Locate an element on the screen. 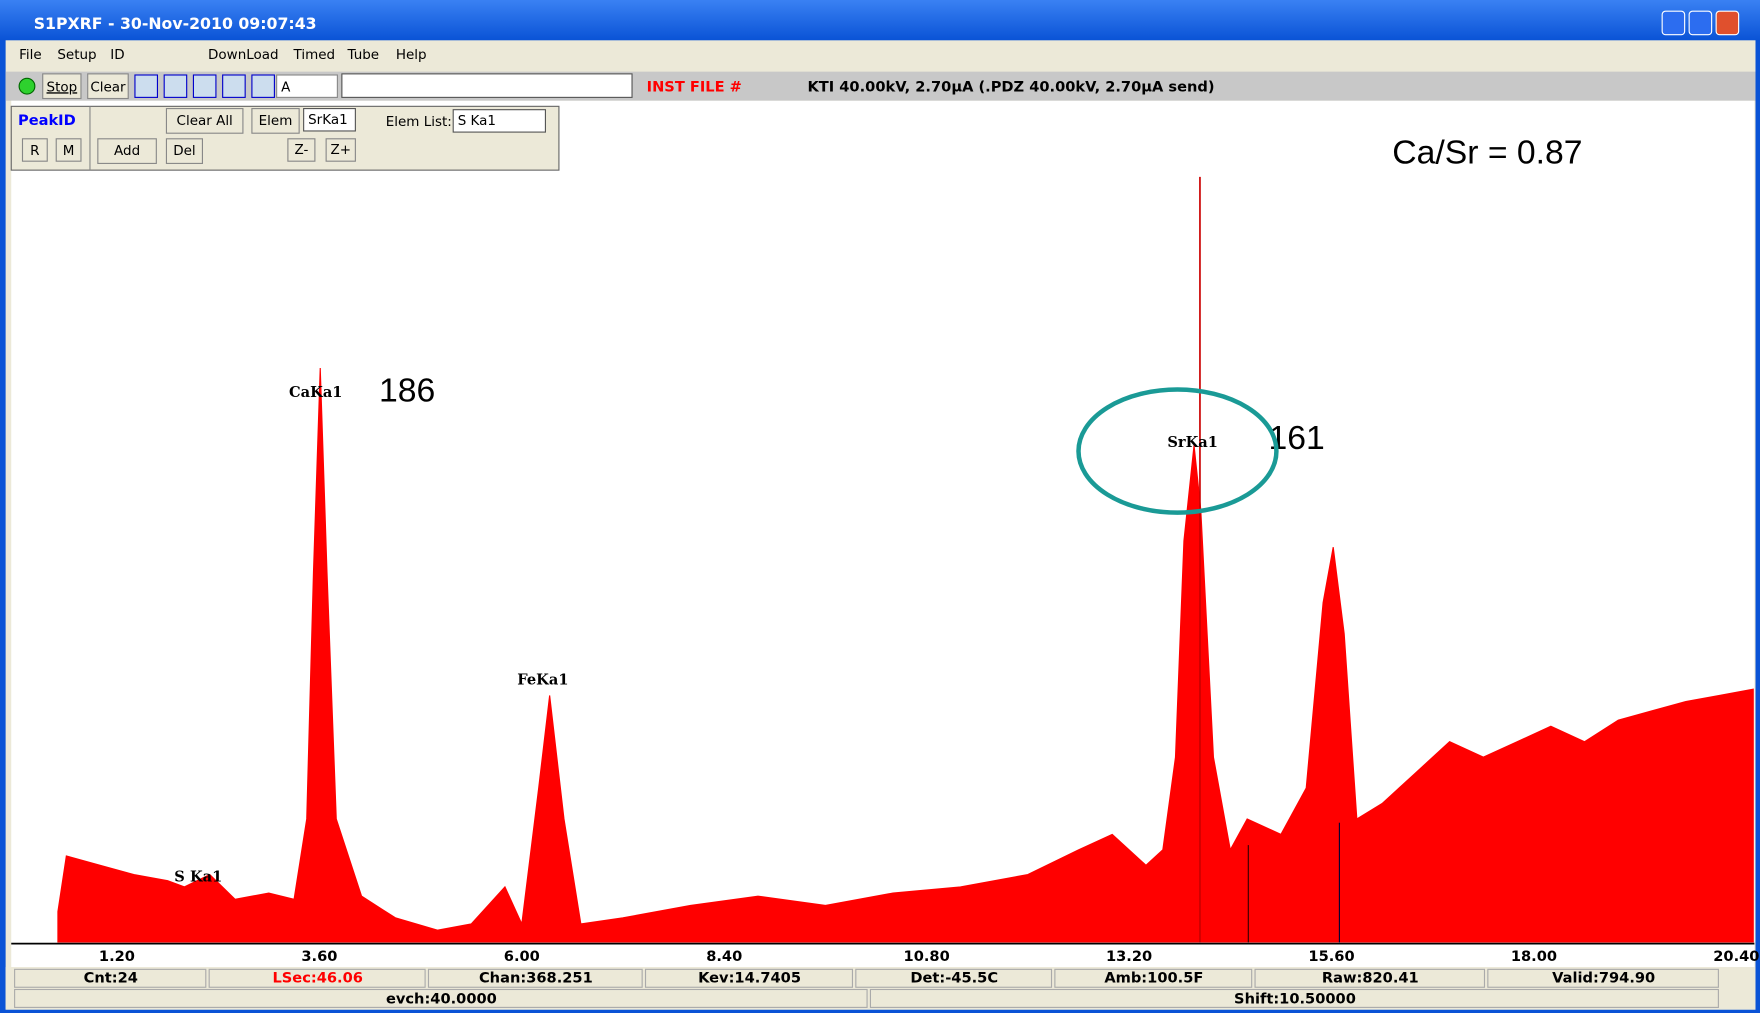 The height and width of the screenshot is (1013, 1760). maximize-button is located at coordinates (1700, 23).